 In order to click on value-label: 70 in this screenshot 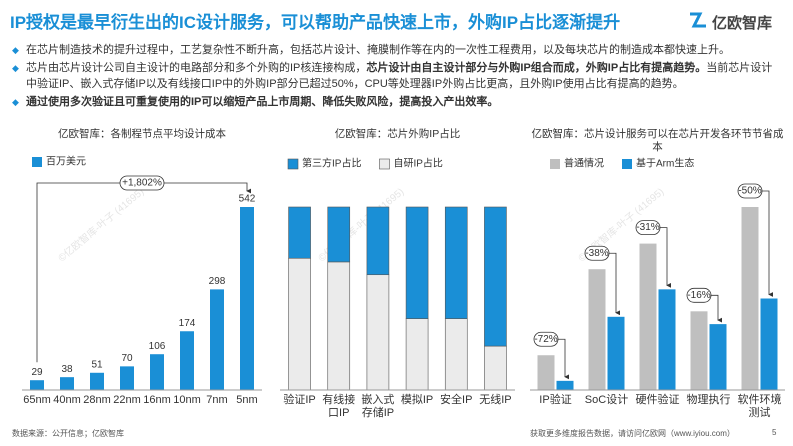, I will do `click(127, 358)`.